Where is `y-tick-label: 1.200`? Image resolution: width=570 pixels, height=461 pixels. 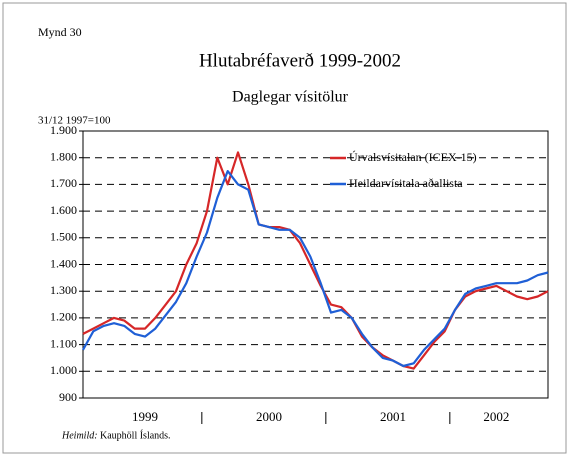
y-tick-label: 1.200 is located at coordinates (63, 317).